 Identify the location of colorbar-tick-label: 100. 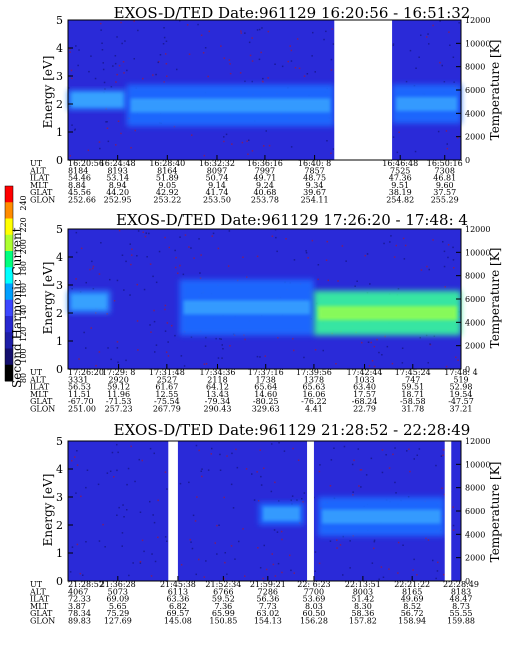
(23, 355).